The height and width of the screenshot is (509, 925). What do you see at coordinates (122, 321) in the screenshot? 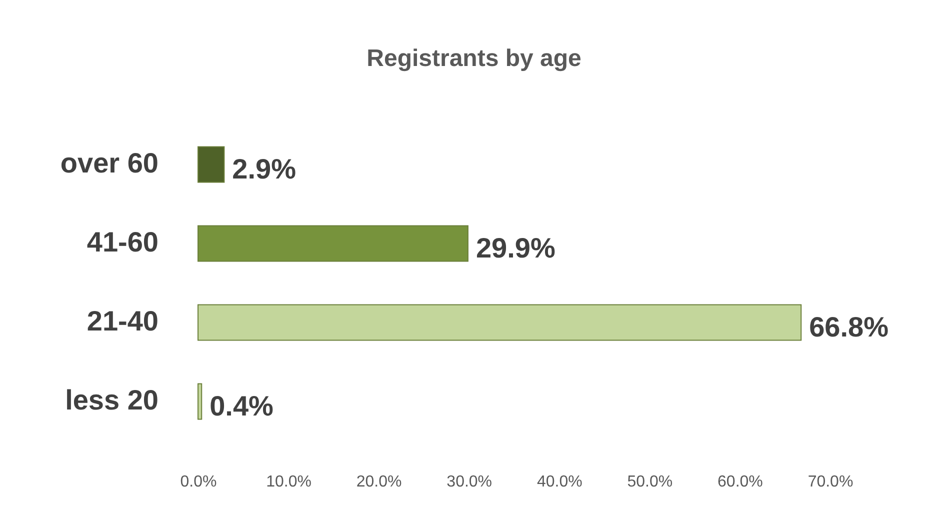
I see `y-tick-label: 21-40` at bounding box center [122, 321].